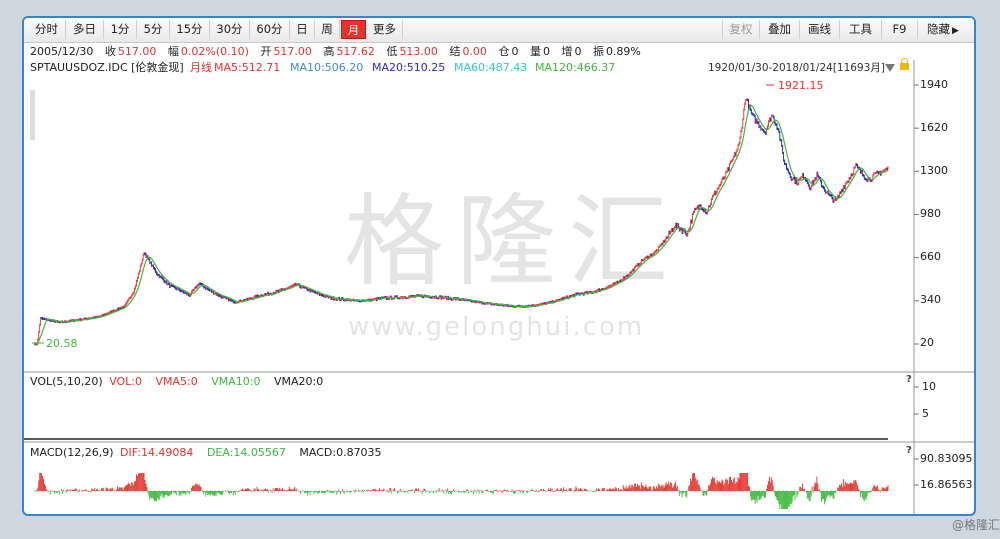  I want to click on hide-button-label: 隐藏, so click(939, 29).